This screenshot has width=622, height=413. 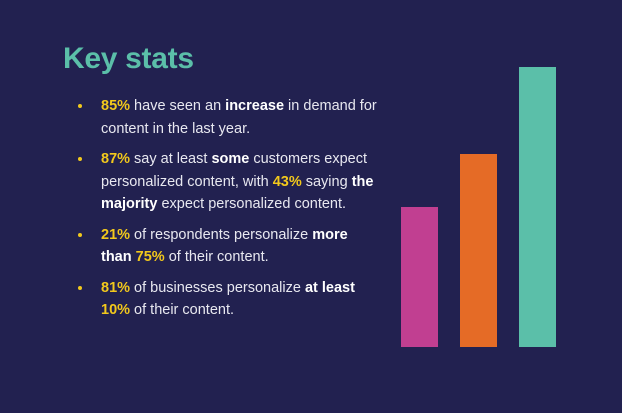 I want to click on stat-text: say at least, so click(x=171, y=159).